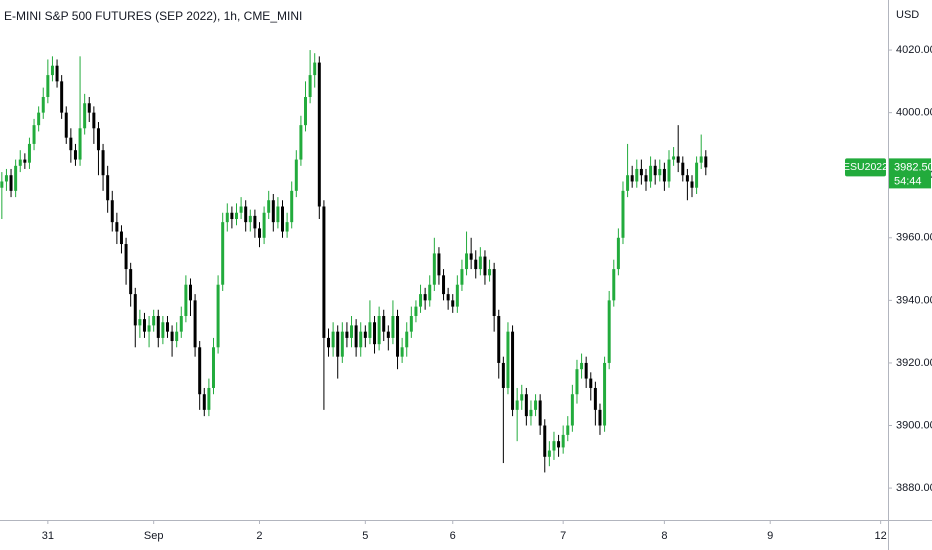  Describe the element at coordinates (914, 113) in the screenshot. I see `y-tick-label: 4000.00` at that location.